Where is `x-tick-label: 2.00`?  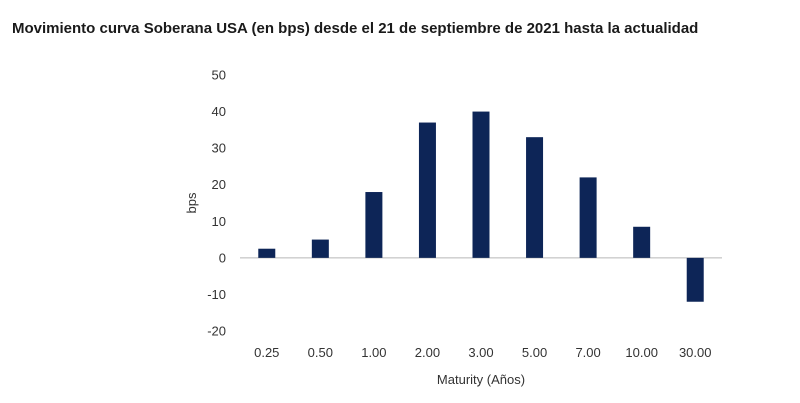
x-tick-label: 2.00 is located at coordinates (427, 352).